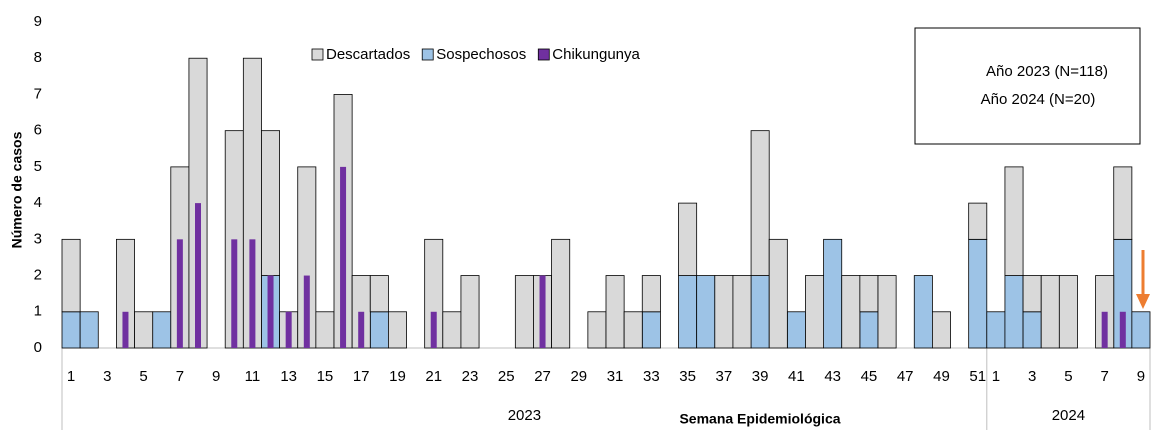  I want to click on legend-swatch, so click(427, 54).